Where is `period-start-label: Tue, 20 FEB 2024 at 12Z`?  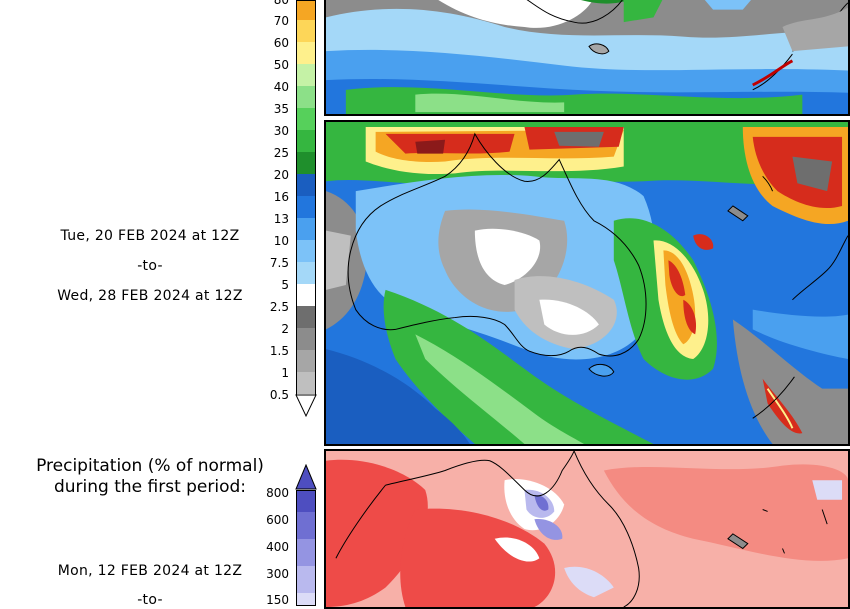
period-start-label: Tue, 20 FEB 2024 at 12Z is located at coordinates (150, 236).